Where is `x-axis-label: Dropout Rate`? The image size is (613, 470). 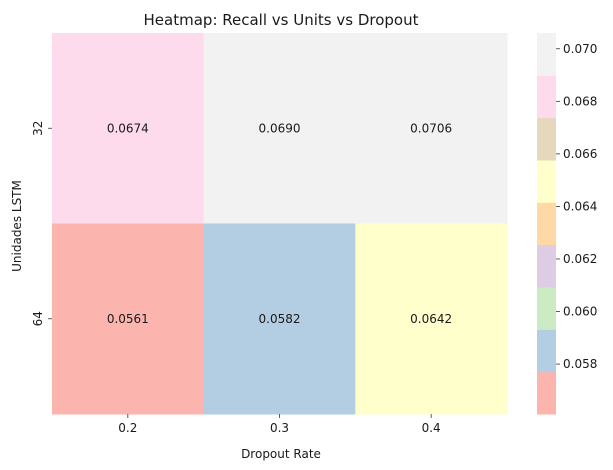
x-axis-label: Dropout Rate is located at coordinates (281, 454).